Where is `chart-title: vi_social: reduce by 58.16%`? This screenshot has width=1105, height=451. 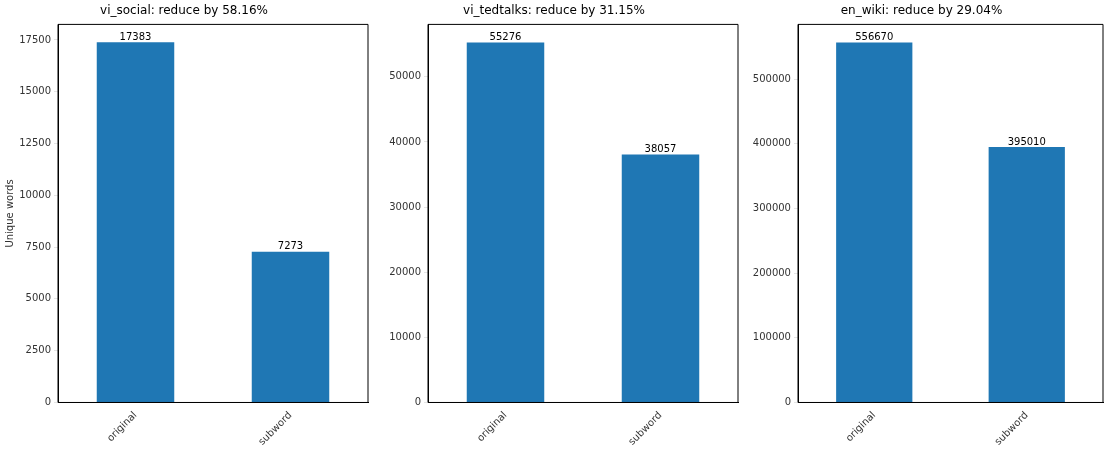 chart-title: vi_social: reduce by 58.16% is located at coordinates (184, 10).